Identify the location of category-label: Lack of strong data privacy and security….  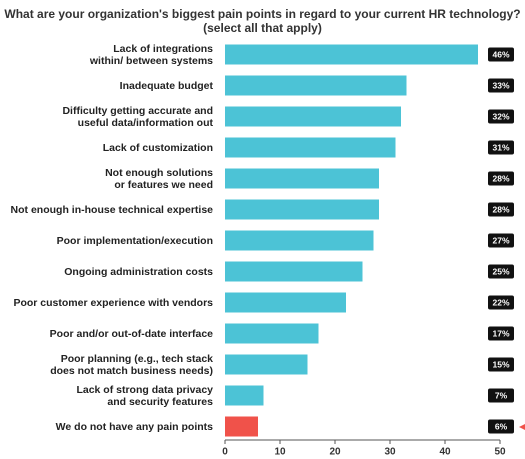
(144, 395).